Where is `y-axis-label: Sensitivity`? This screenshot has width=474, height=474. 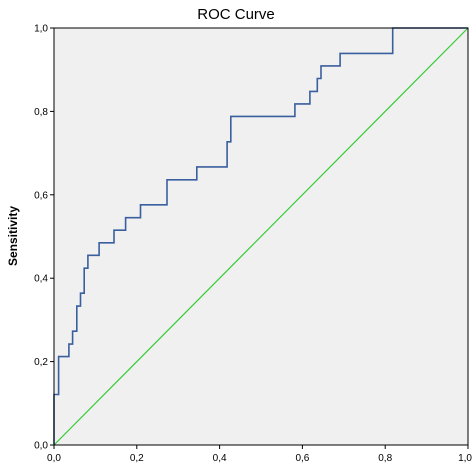 y-axis-label: Sensitivity is located at coordinates (13, 236).